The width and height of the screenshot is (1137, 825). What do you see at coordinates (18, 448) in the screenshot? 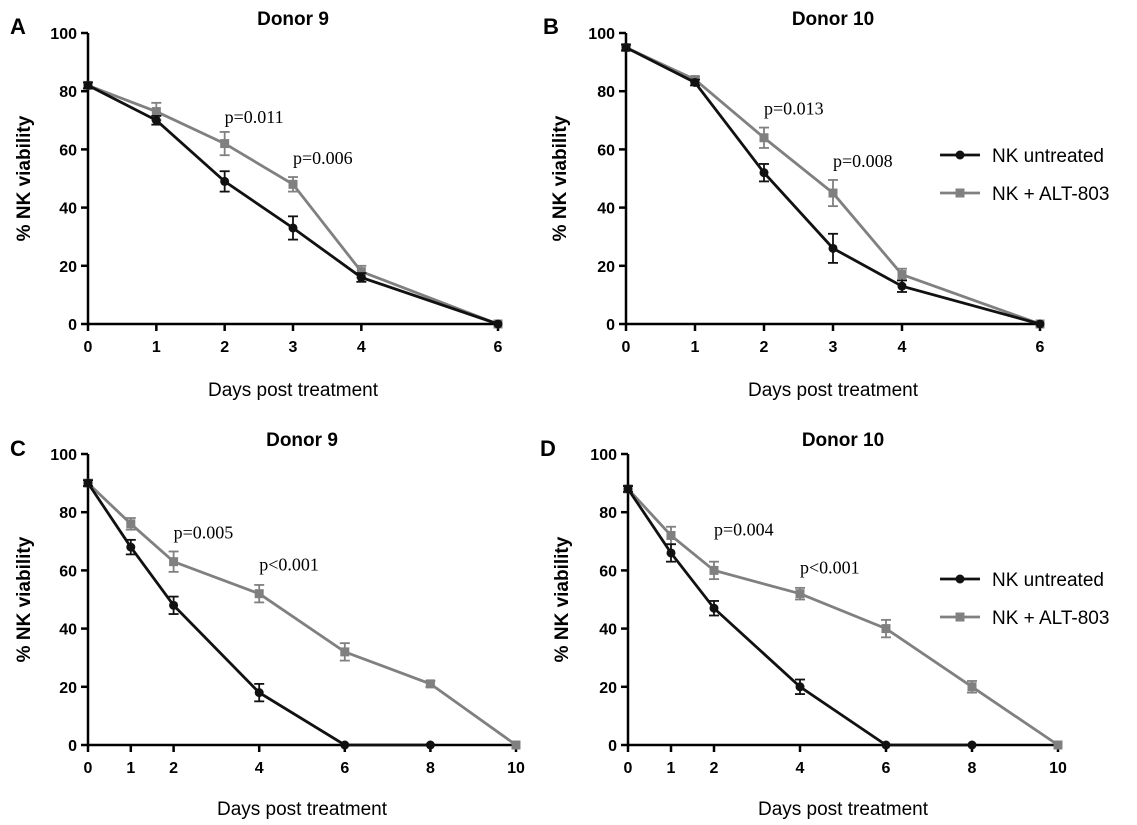
I see `panel-letter: C` at bounding box center [18, 448].